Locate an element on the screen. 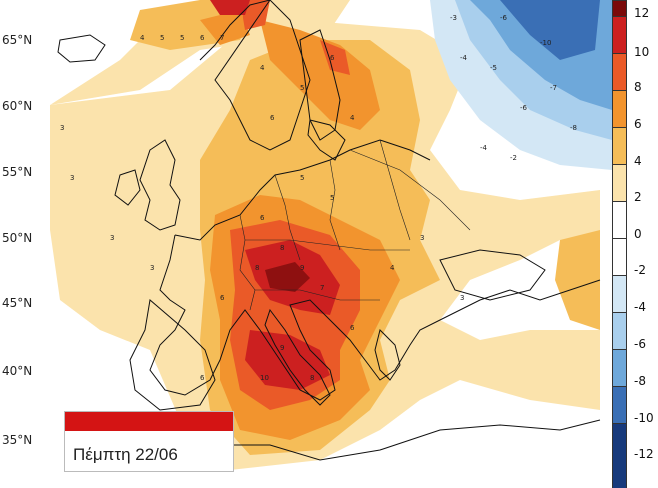  lat-label-65: 65°N is located at coordinates (17, 40).